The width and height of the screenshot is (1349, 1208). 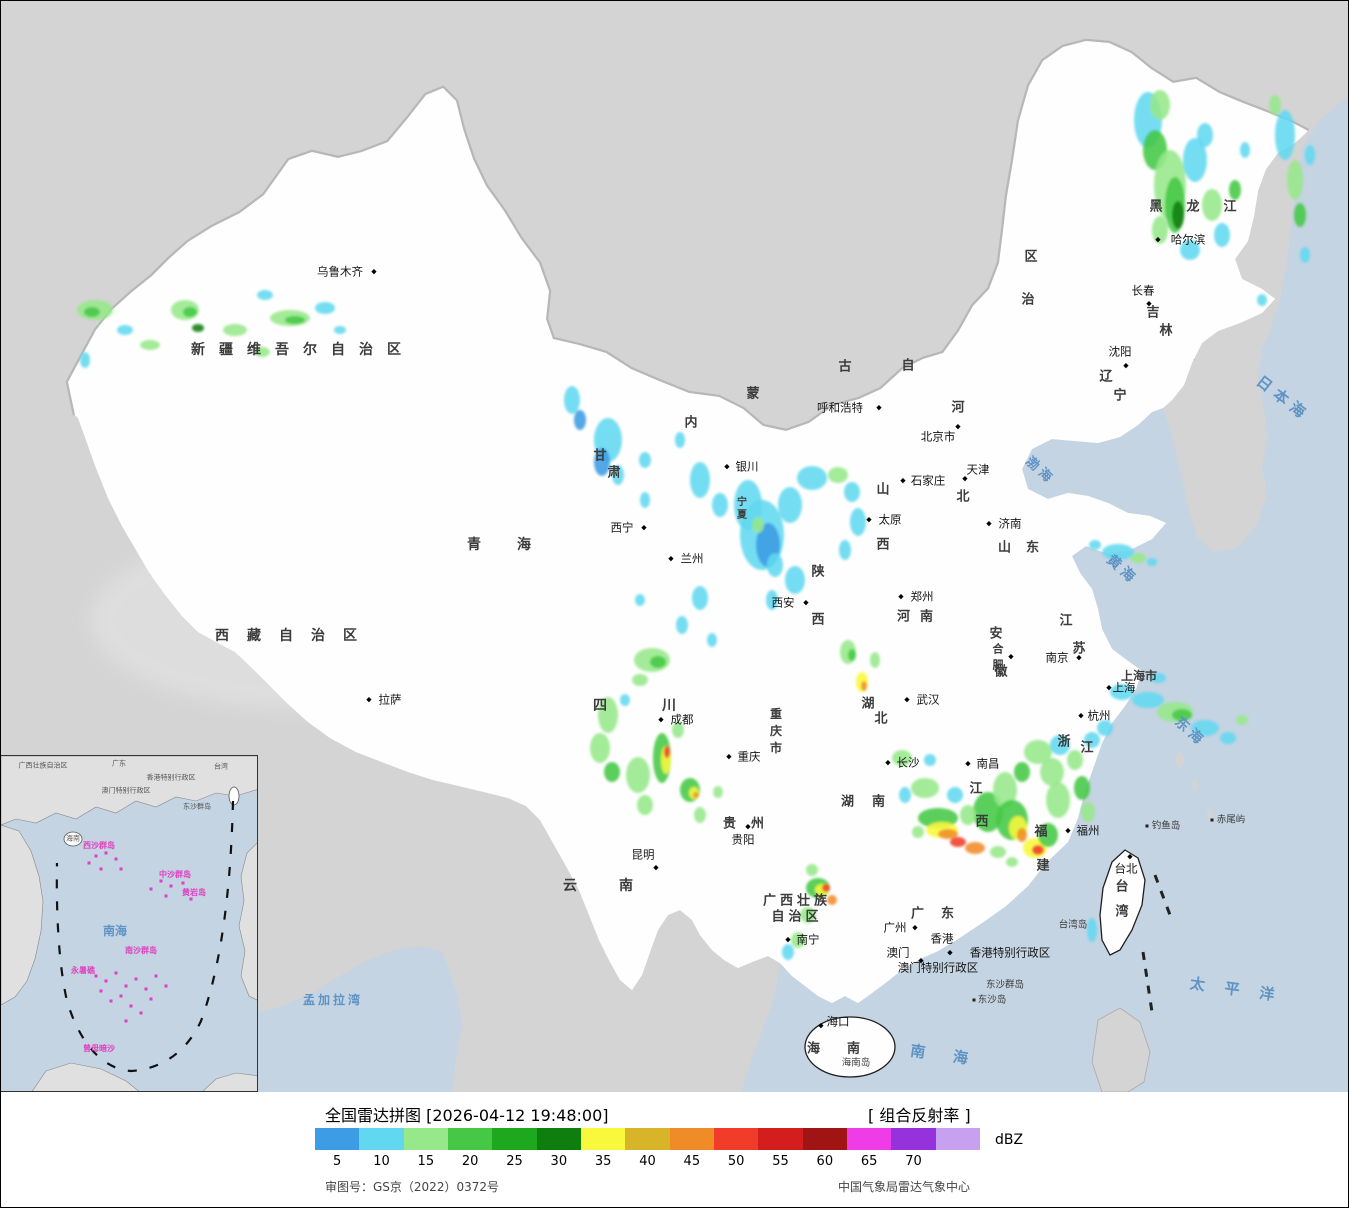 I want to click on inset-philippines-land, so click(x=247, y=921).